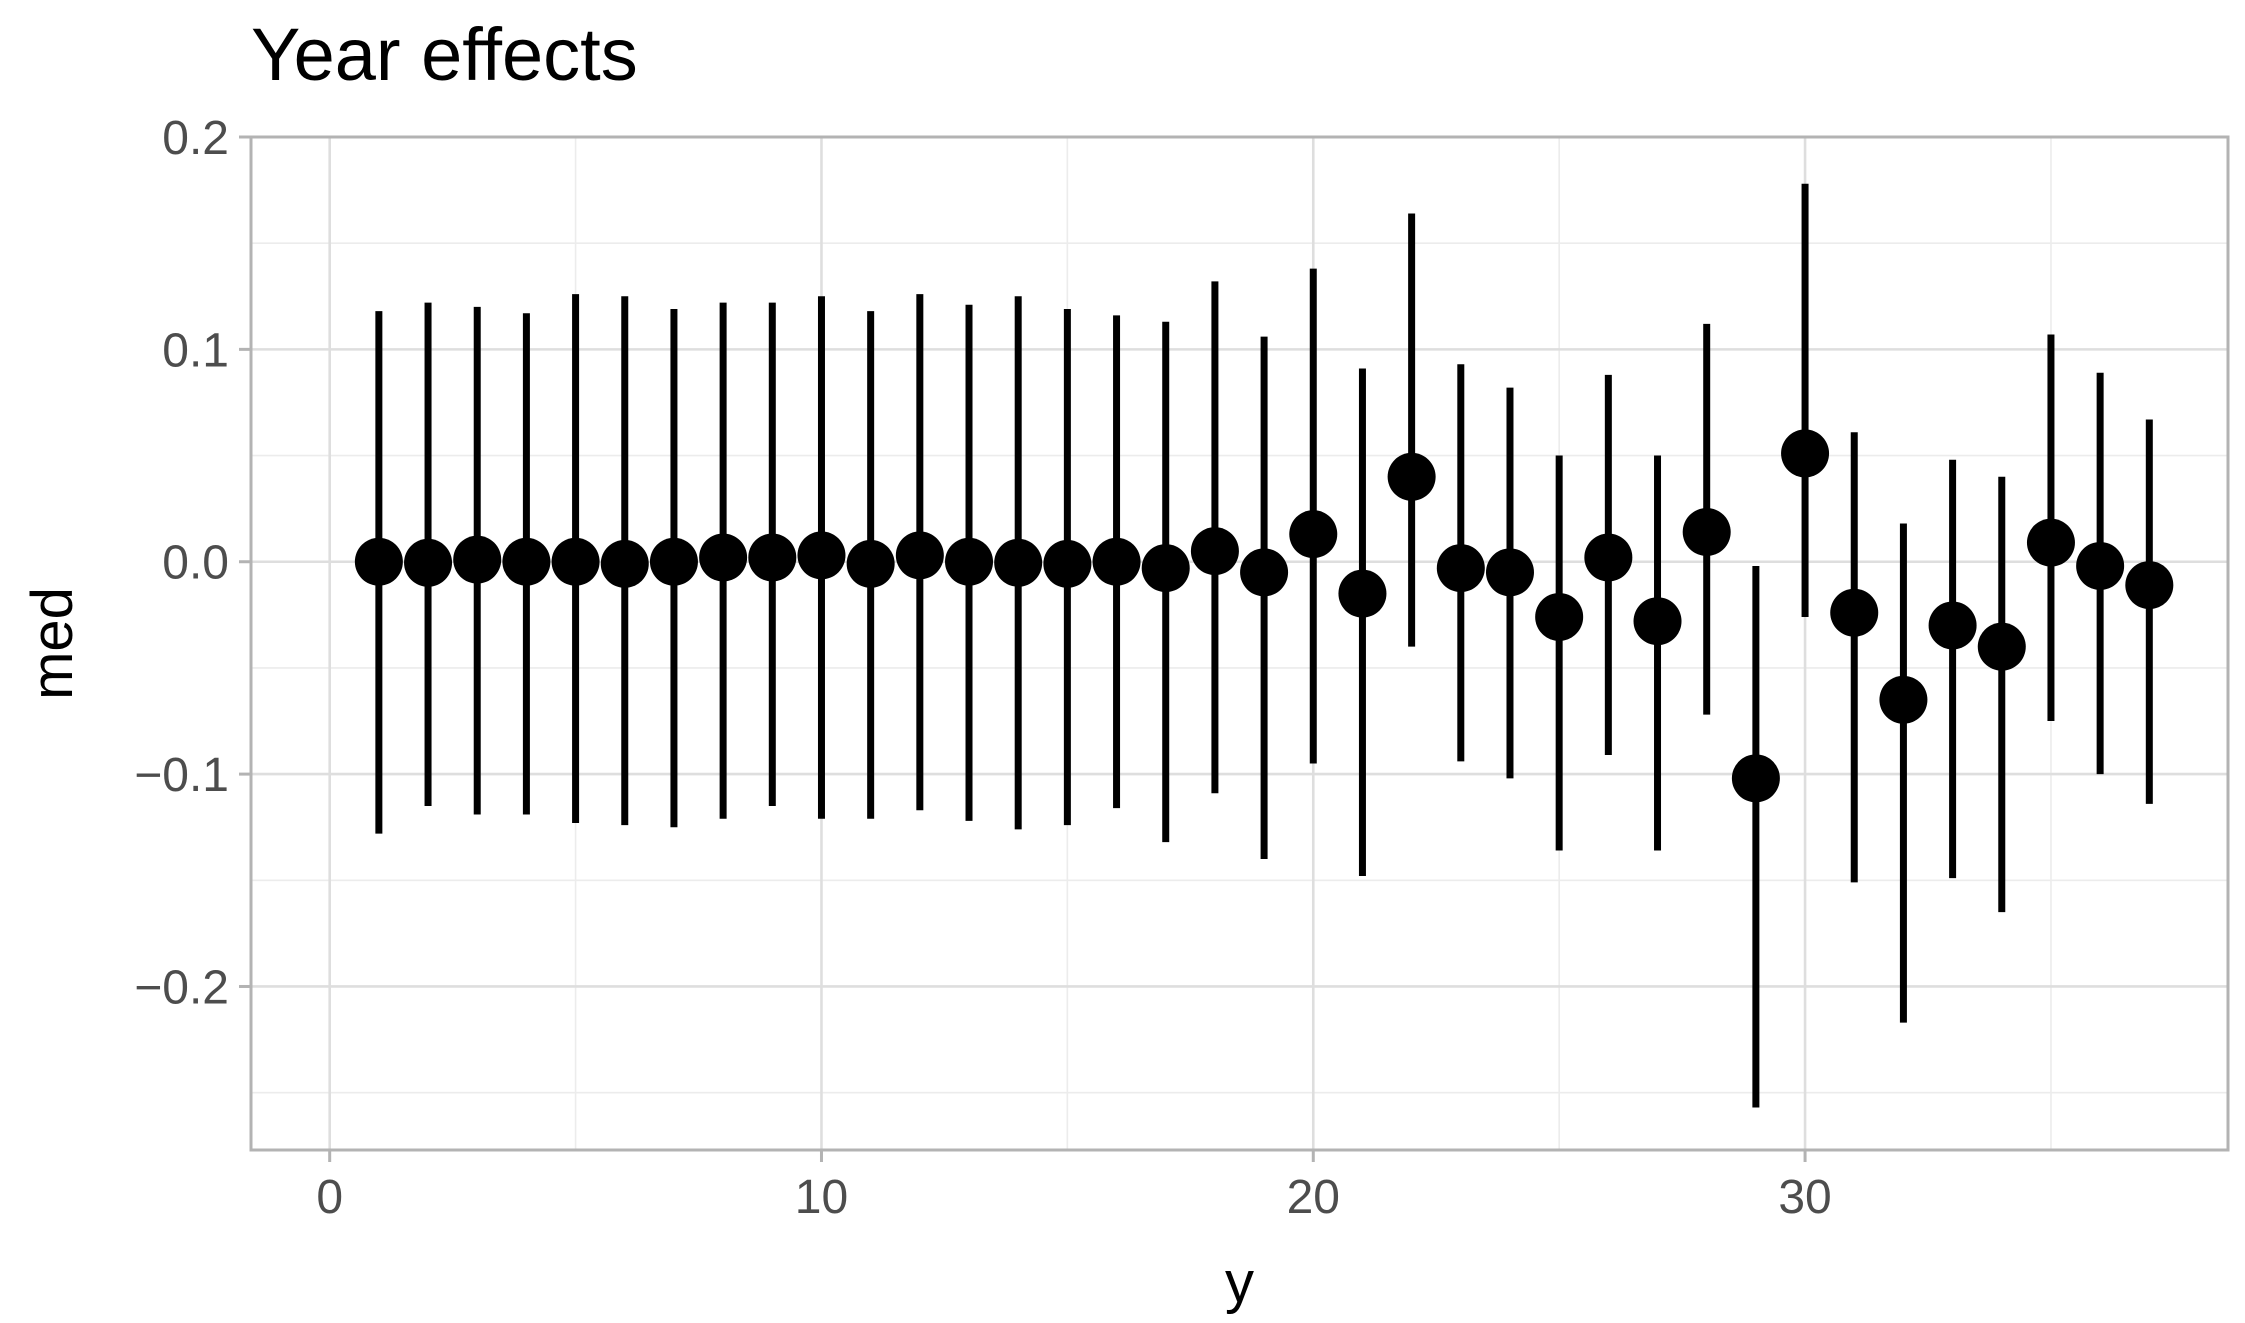 This screenshot has height=1323, width=2245. What do you see at coordinates (821, 1197) in the screenshot?
I see `x-tick-label: 10` at bounding box center [821, 1197].